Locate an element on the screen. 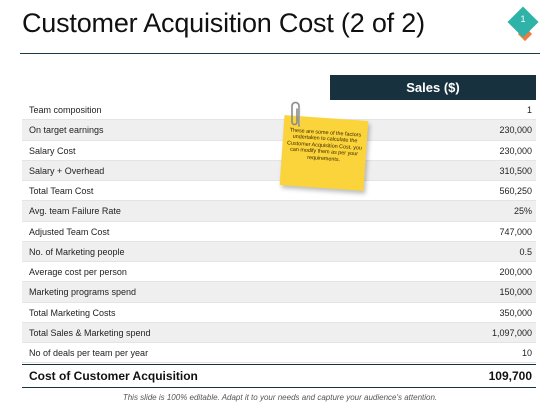 The height and width of the screenshot is (420, 560). table-row: Avg. team Failure Rate 25% is located at coordinates (279, 211).